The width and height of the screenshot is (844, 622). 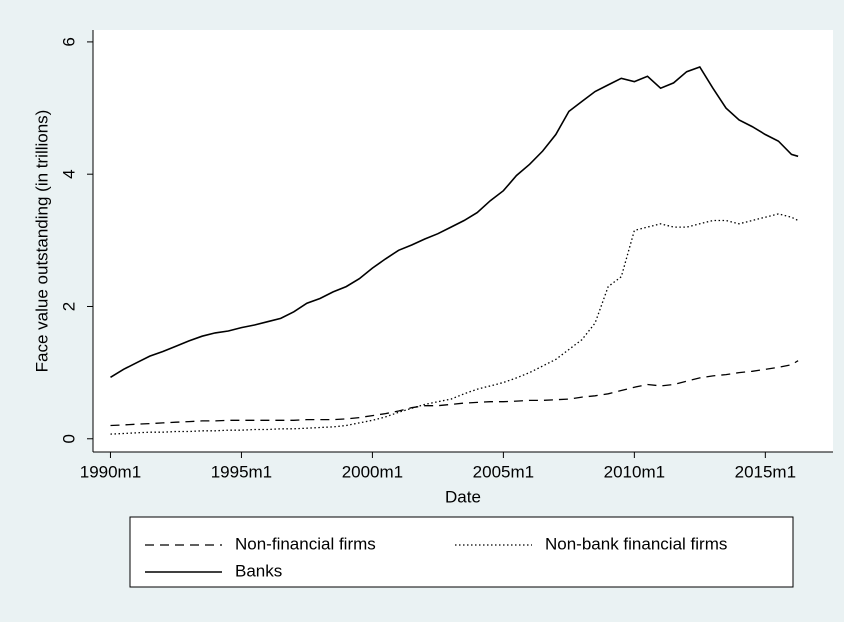 What do you see at coordinates (461, 552) in the screenshot?
I see `legend` at bounding box center [461, 552].